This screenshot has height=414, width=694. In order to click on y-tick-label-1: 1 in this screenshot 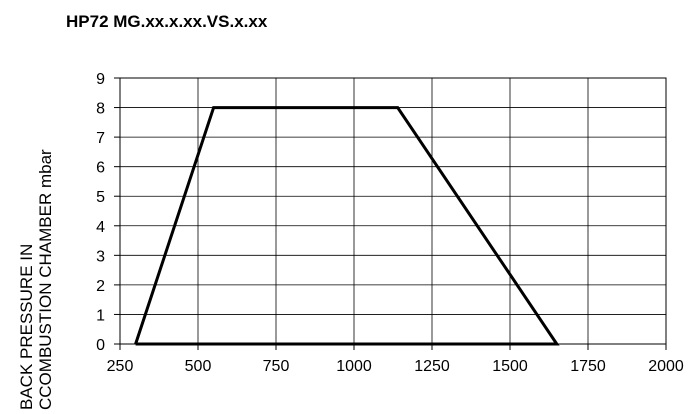, I will do `click(100, 315)`.